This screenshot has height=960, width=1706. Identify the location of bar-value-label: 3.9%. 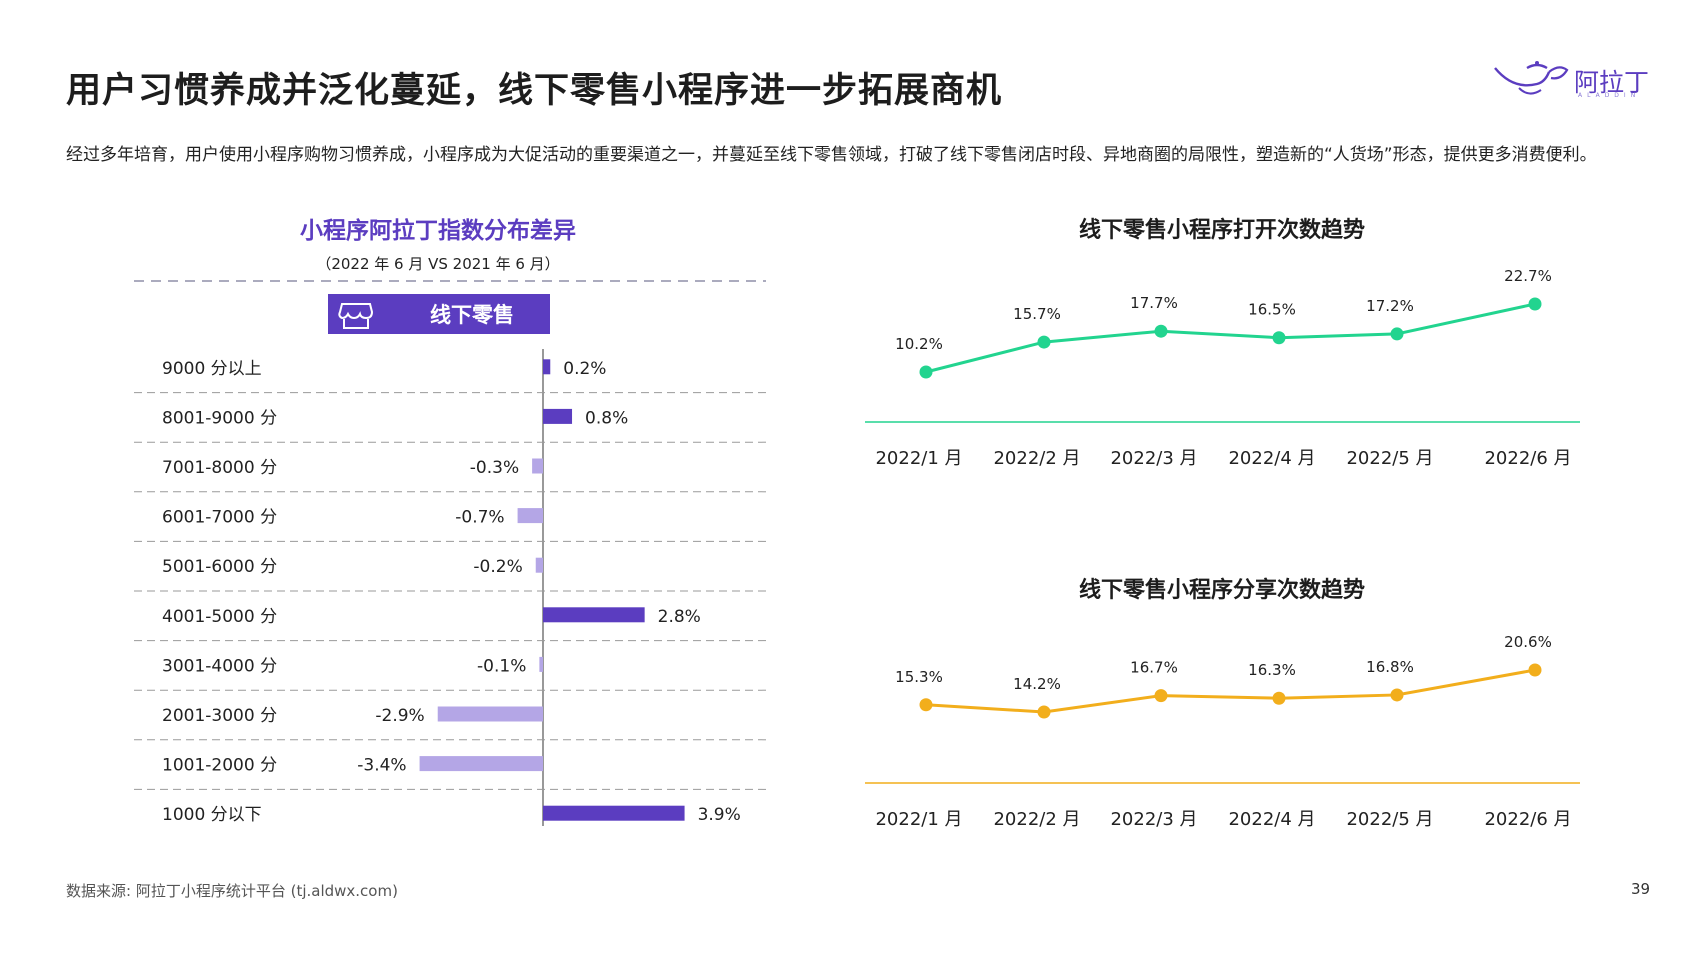
(719, 815).